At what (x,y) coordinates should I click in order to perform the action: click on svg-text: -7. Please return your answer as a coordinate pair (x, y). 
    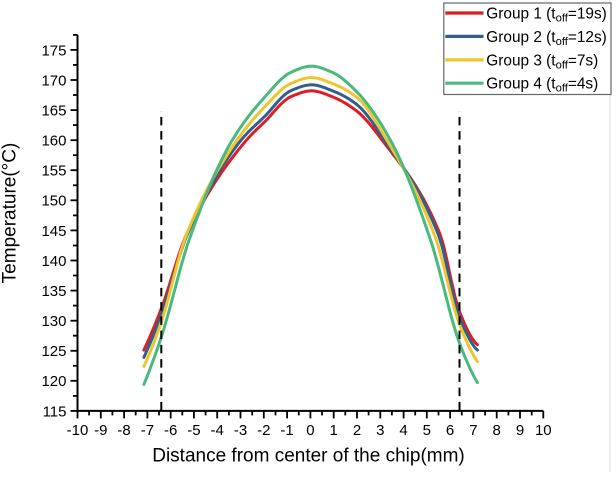
    Looking at the image, I should click on (147, 430).